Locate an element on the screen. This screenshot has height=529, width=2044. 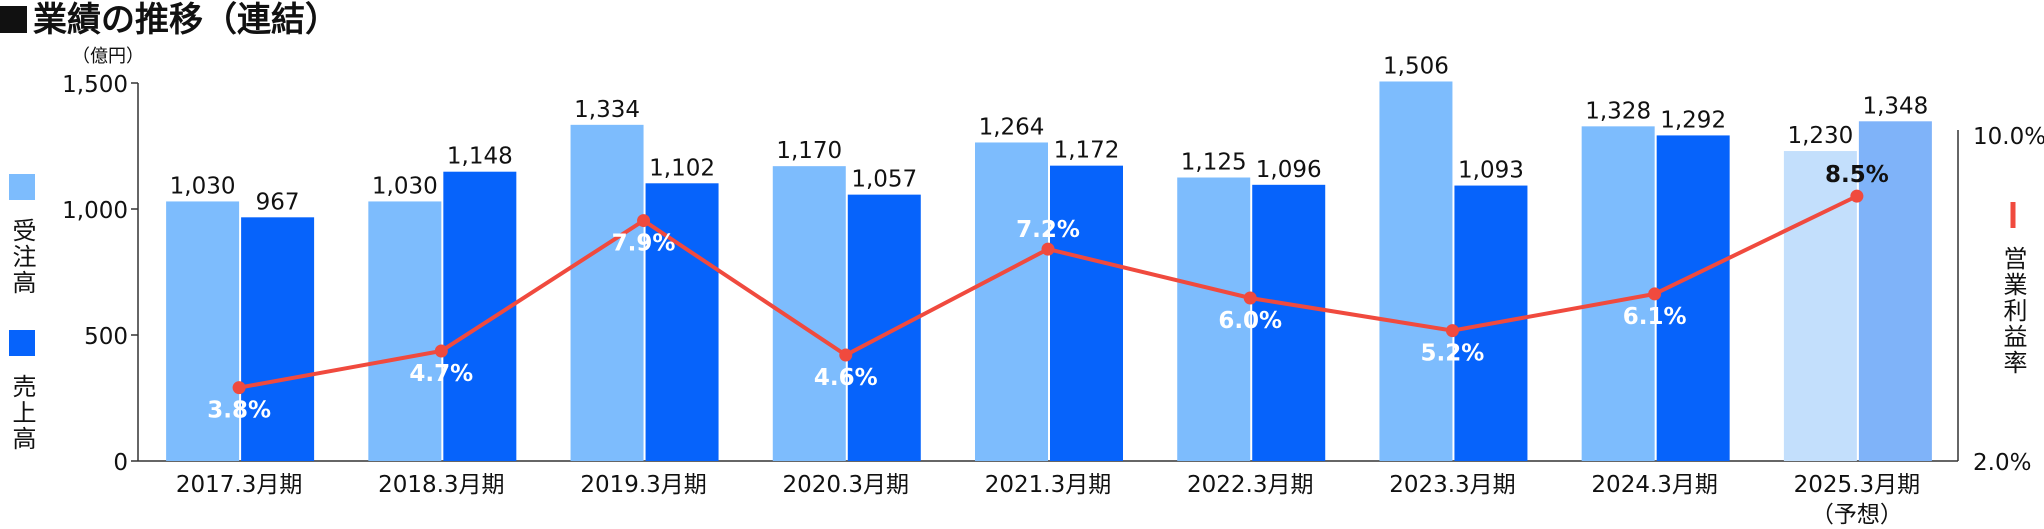
x-tick-label: 2021.3月期 is located at coordinates (1048, 485).